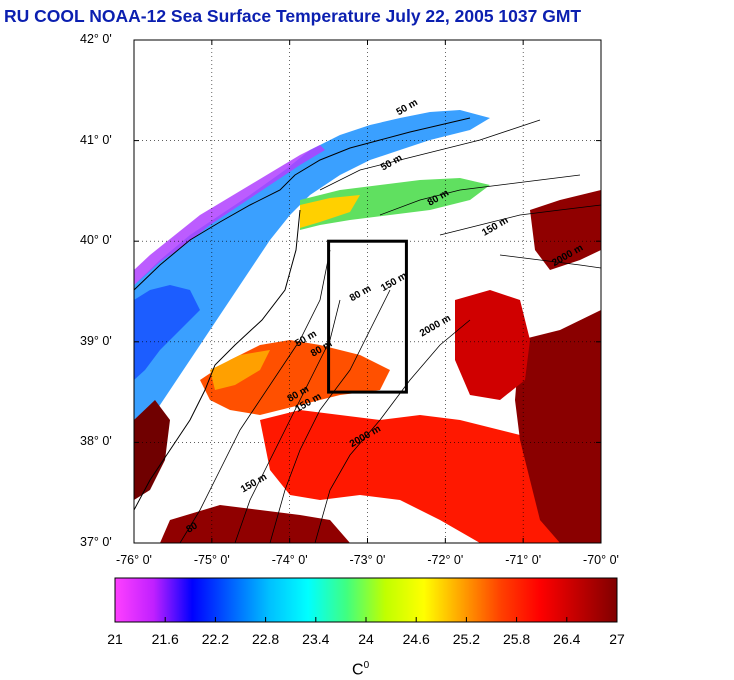 The width and height of the screenshot is (734, 680). I want to click on unit-superscript: 0, so click(366, 665).